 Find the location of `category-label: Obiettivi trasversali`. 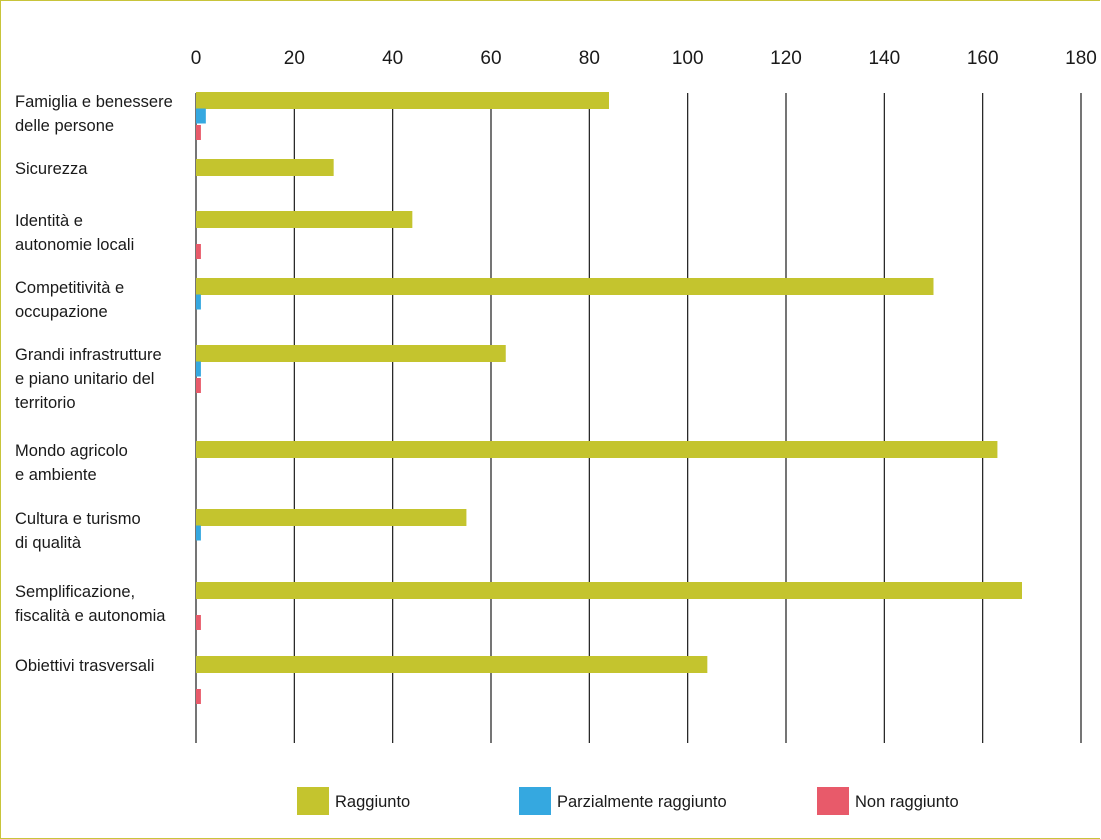

category-label: Obiettivi trasversali is located at coordinates (84, 666).